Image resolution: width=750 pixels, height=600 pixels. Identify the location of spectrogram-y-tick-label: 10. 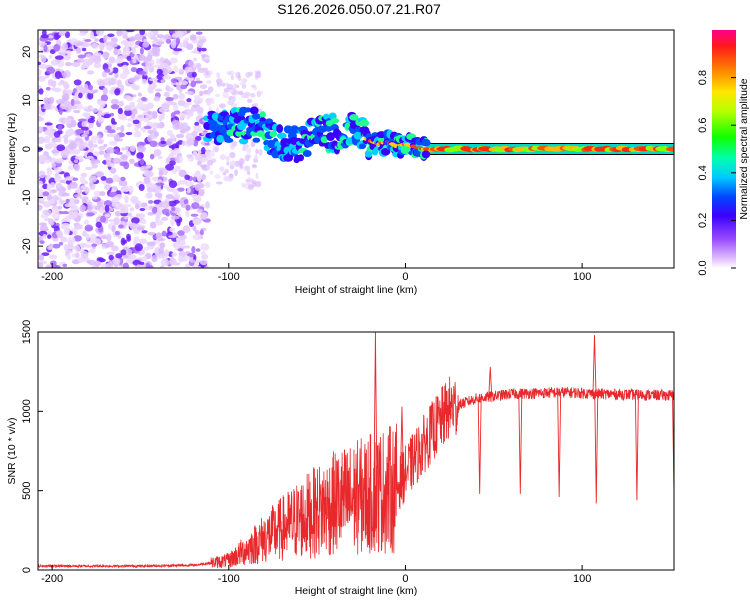
(27, 100).